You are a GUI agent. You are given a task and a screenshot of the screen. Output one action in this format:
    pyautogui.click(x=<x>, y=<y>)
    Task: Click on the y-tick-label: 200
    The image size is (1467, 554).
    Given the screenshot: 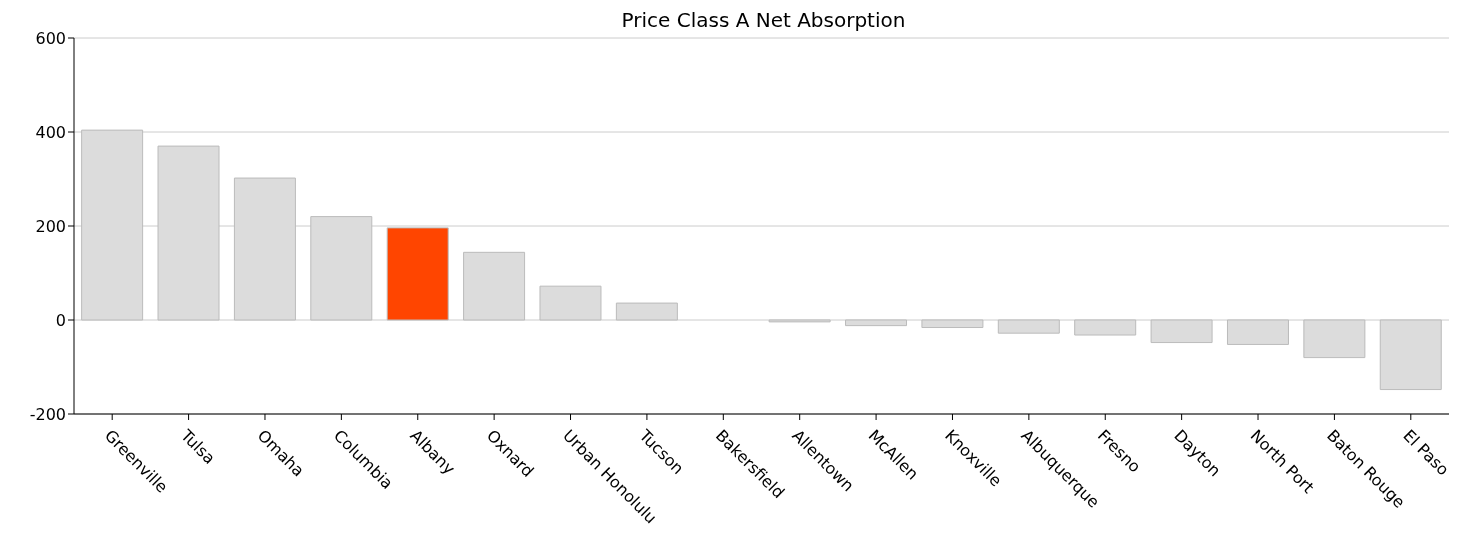 What is the action you would take?
    pyautogui.click(x=50, y=226)
    